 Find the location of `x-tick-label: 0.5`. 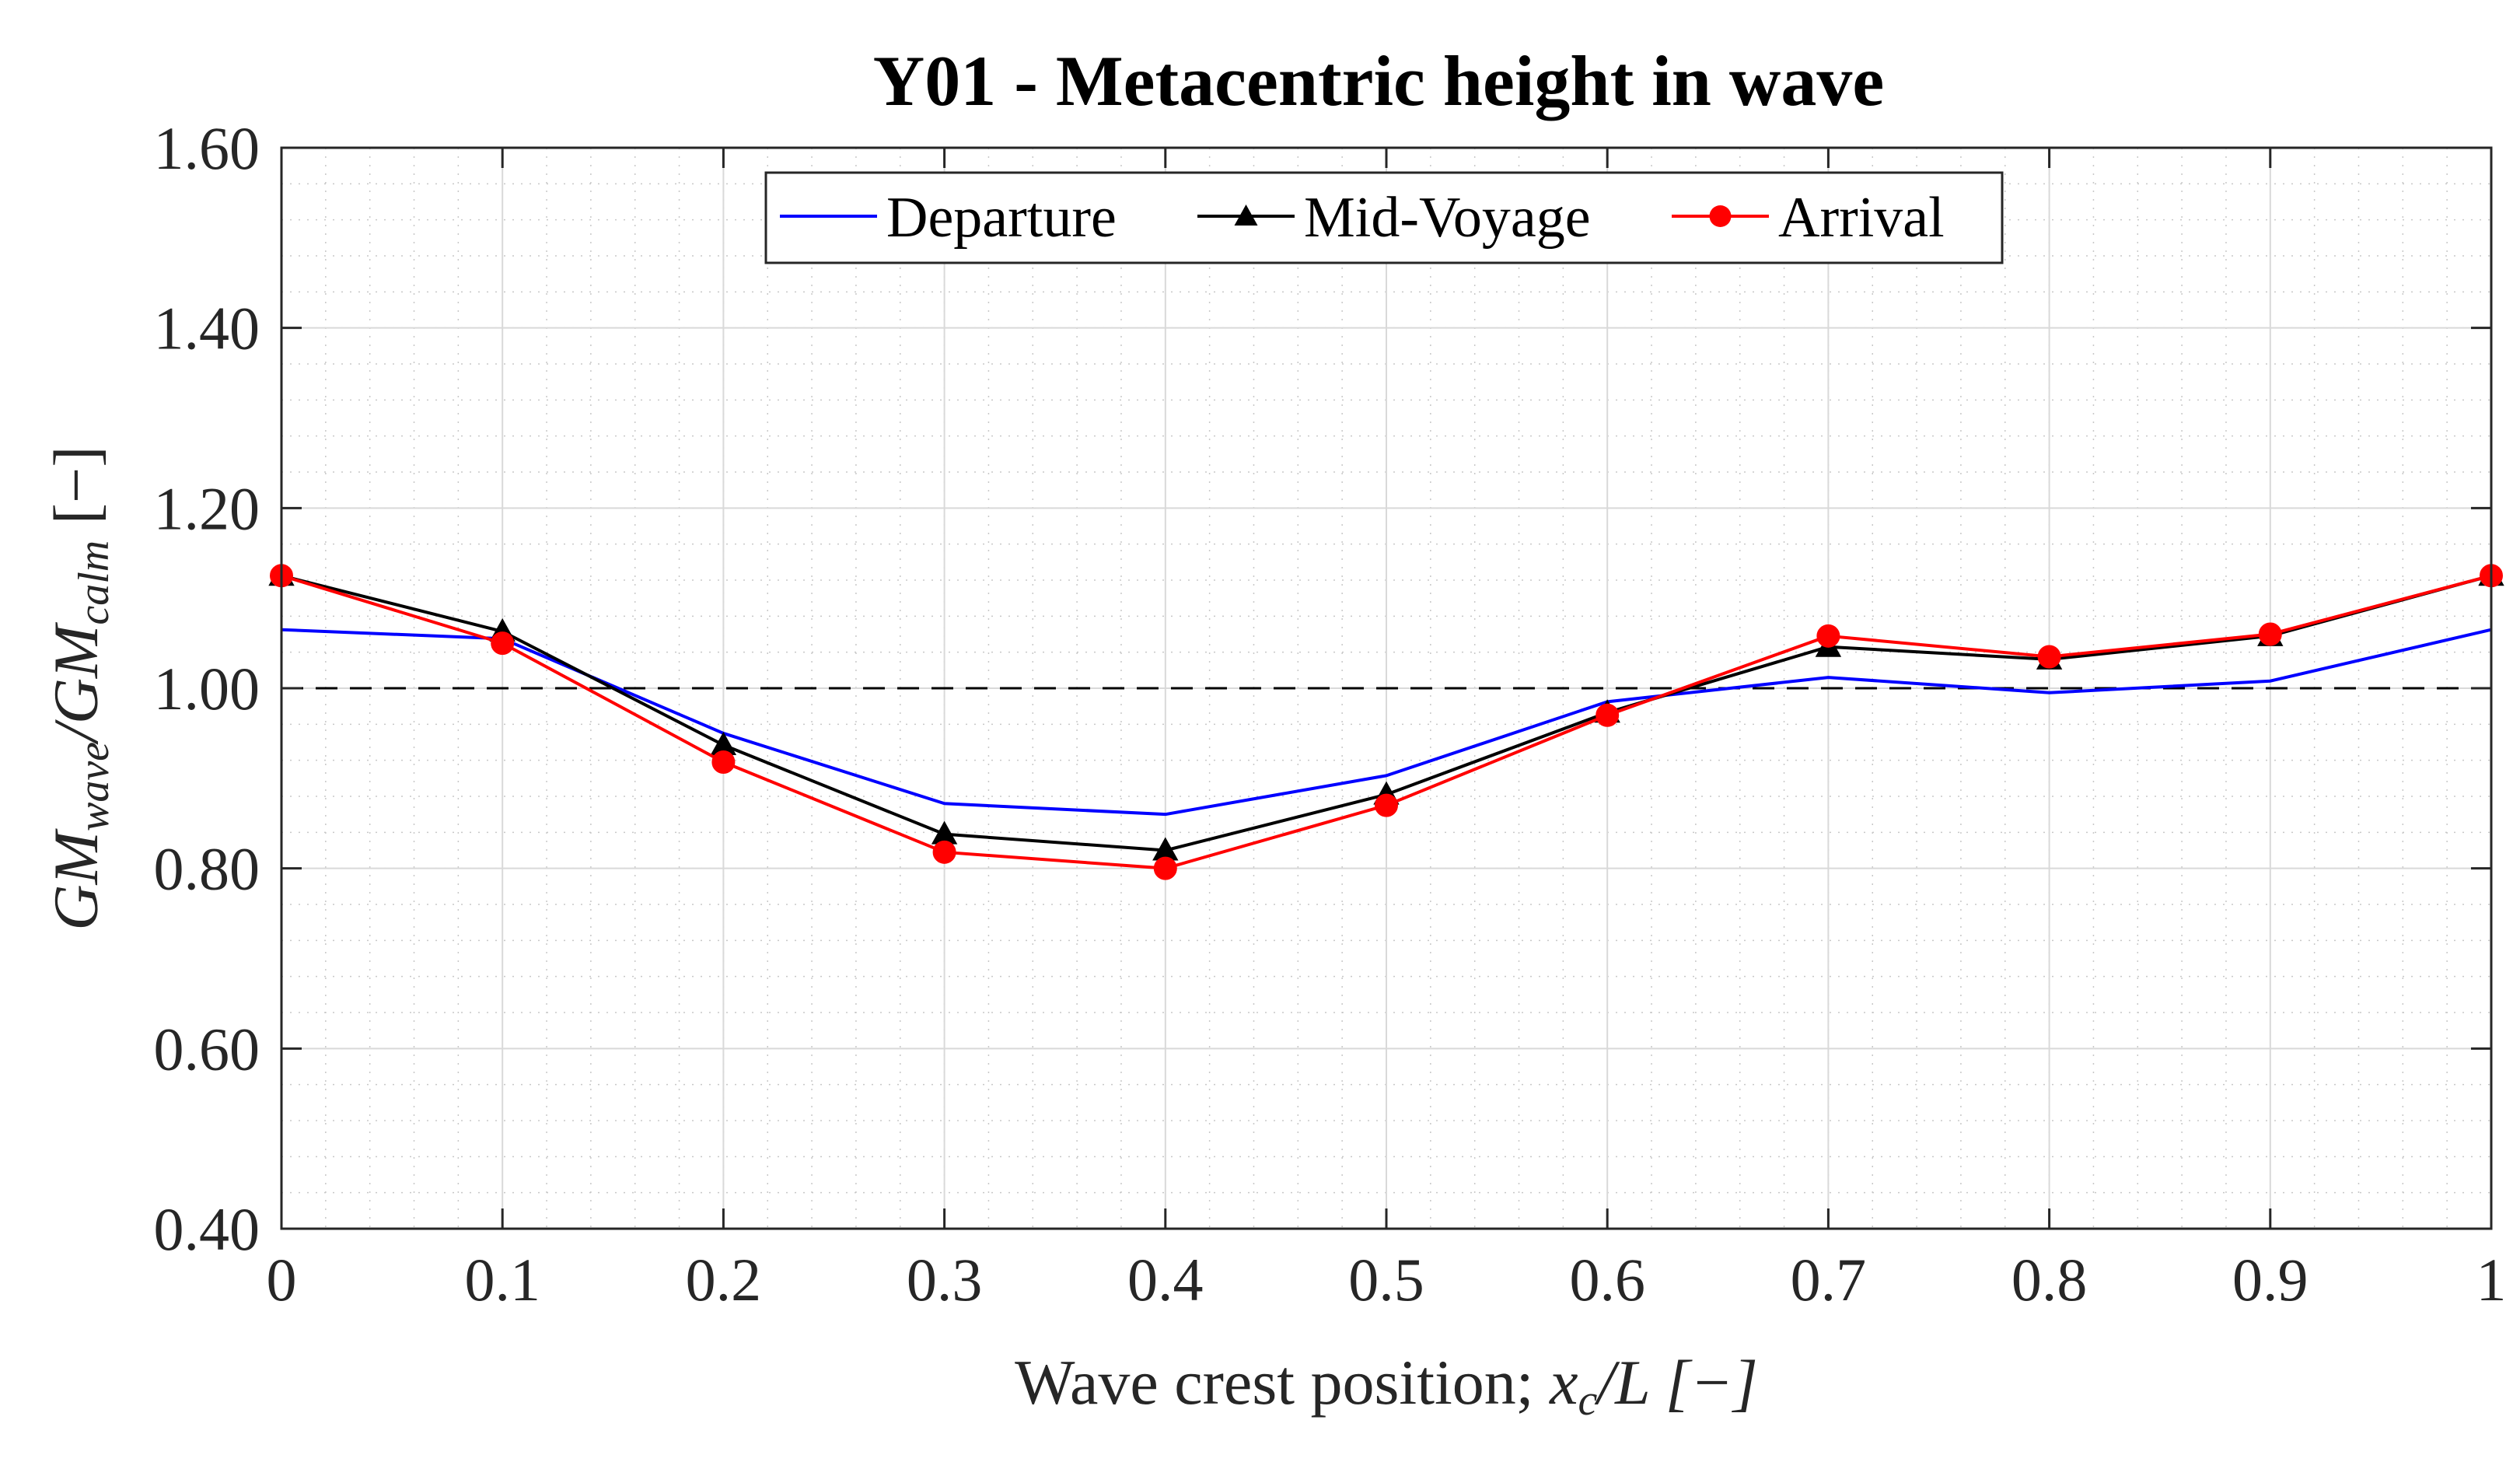

x-tick-label: 0.5 is located at coordinates (1386, 1279).